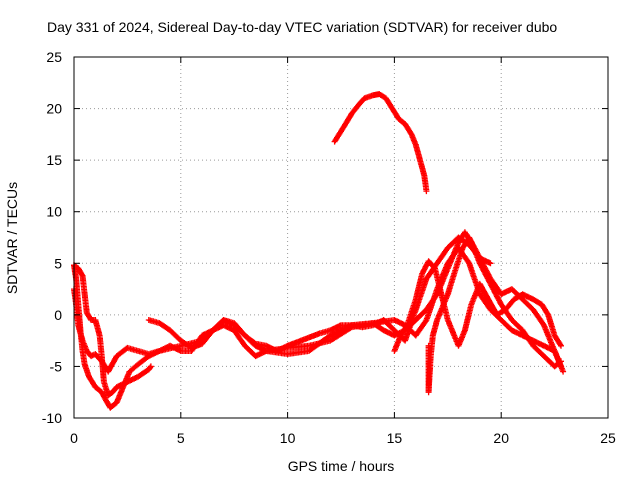 This screenshot has width=640, height=480. What do you see at coordinates (181, 438) in the screenshot?
I see `x-tick-label: 5` at bounding box center [181, 438].